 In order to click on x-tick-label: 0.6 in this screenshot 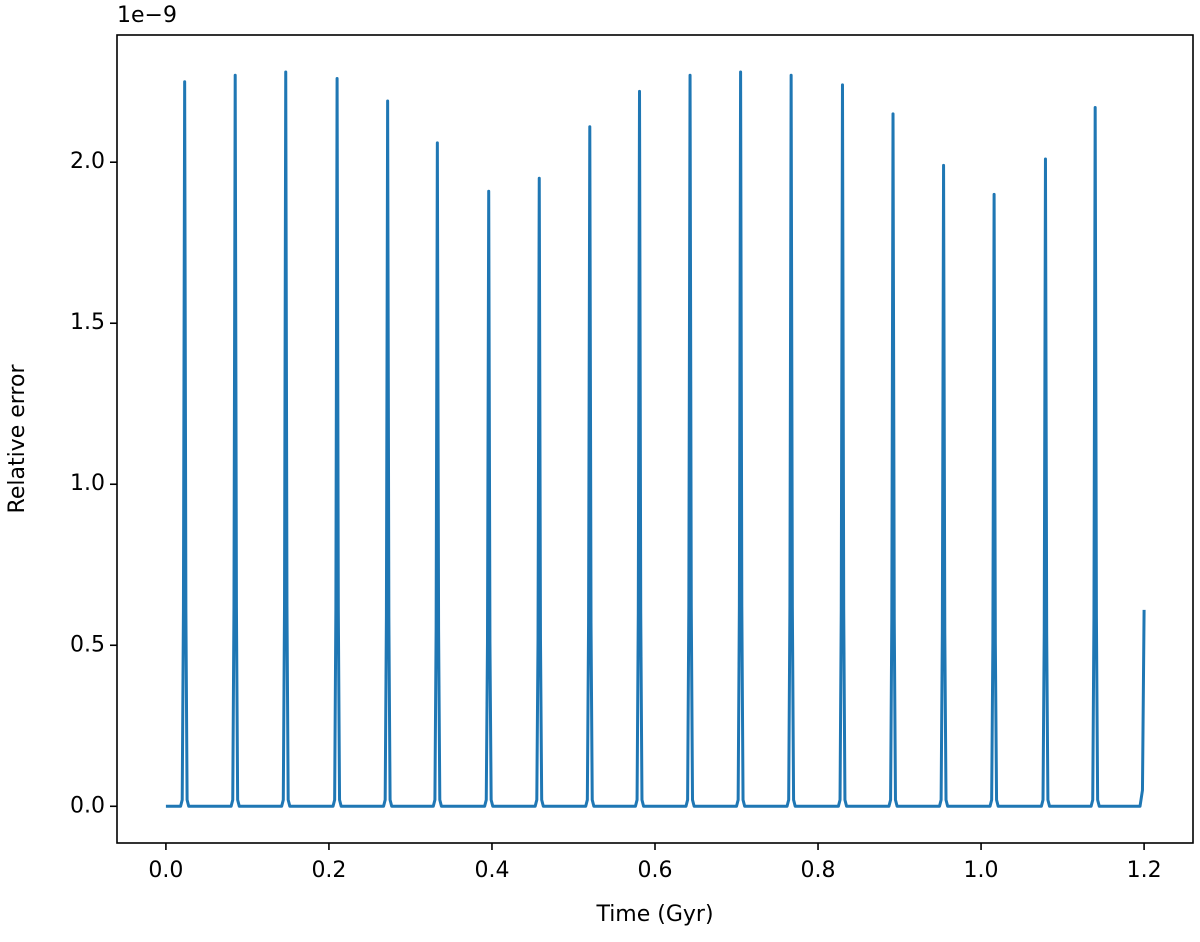, I will do `click(655, 870)`.